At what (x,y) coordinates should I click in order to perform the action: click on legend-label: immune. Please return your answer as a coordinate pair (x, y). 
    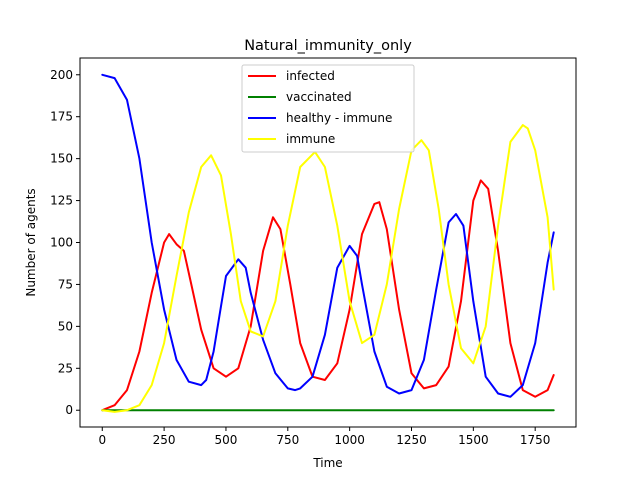
    Looking at the image, I should click on (310, 139).